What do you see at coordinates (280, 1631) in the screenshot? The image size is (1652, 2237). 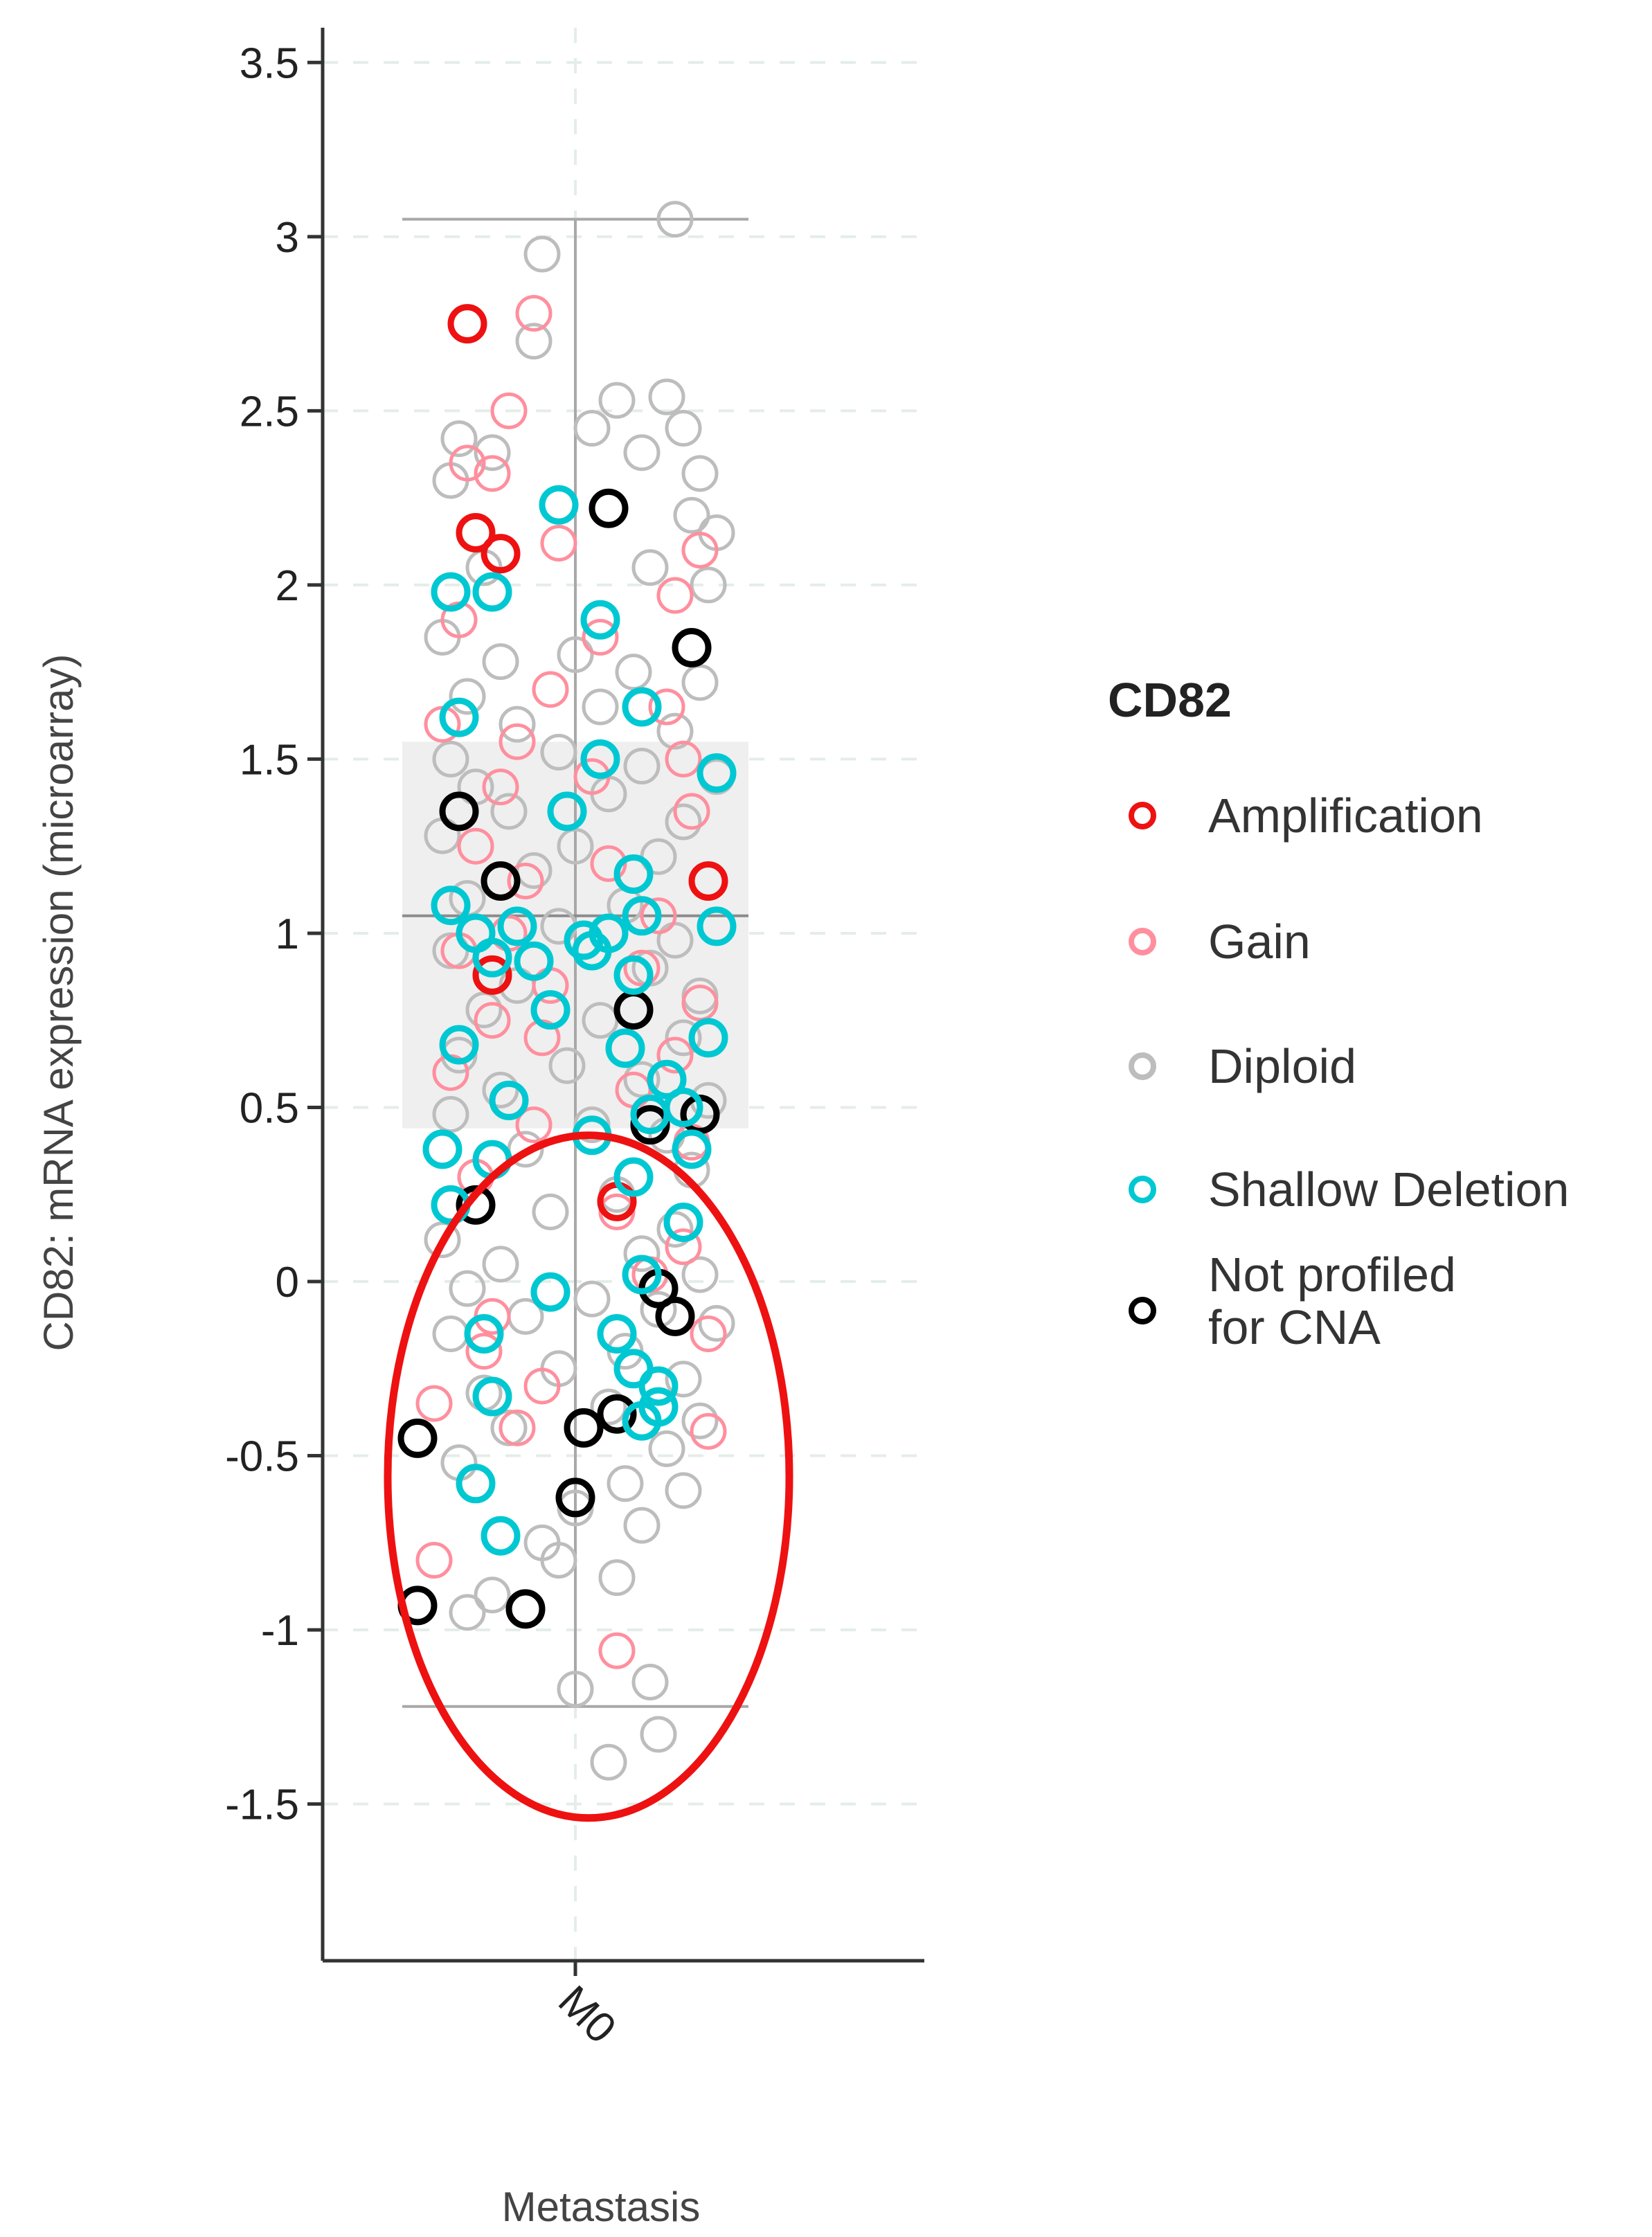 I see `y-tick-label: -1` at bounding box center [280, 1631].